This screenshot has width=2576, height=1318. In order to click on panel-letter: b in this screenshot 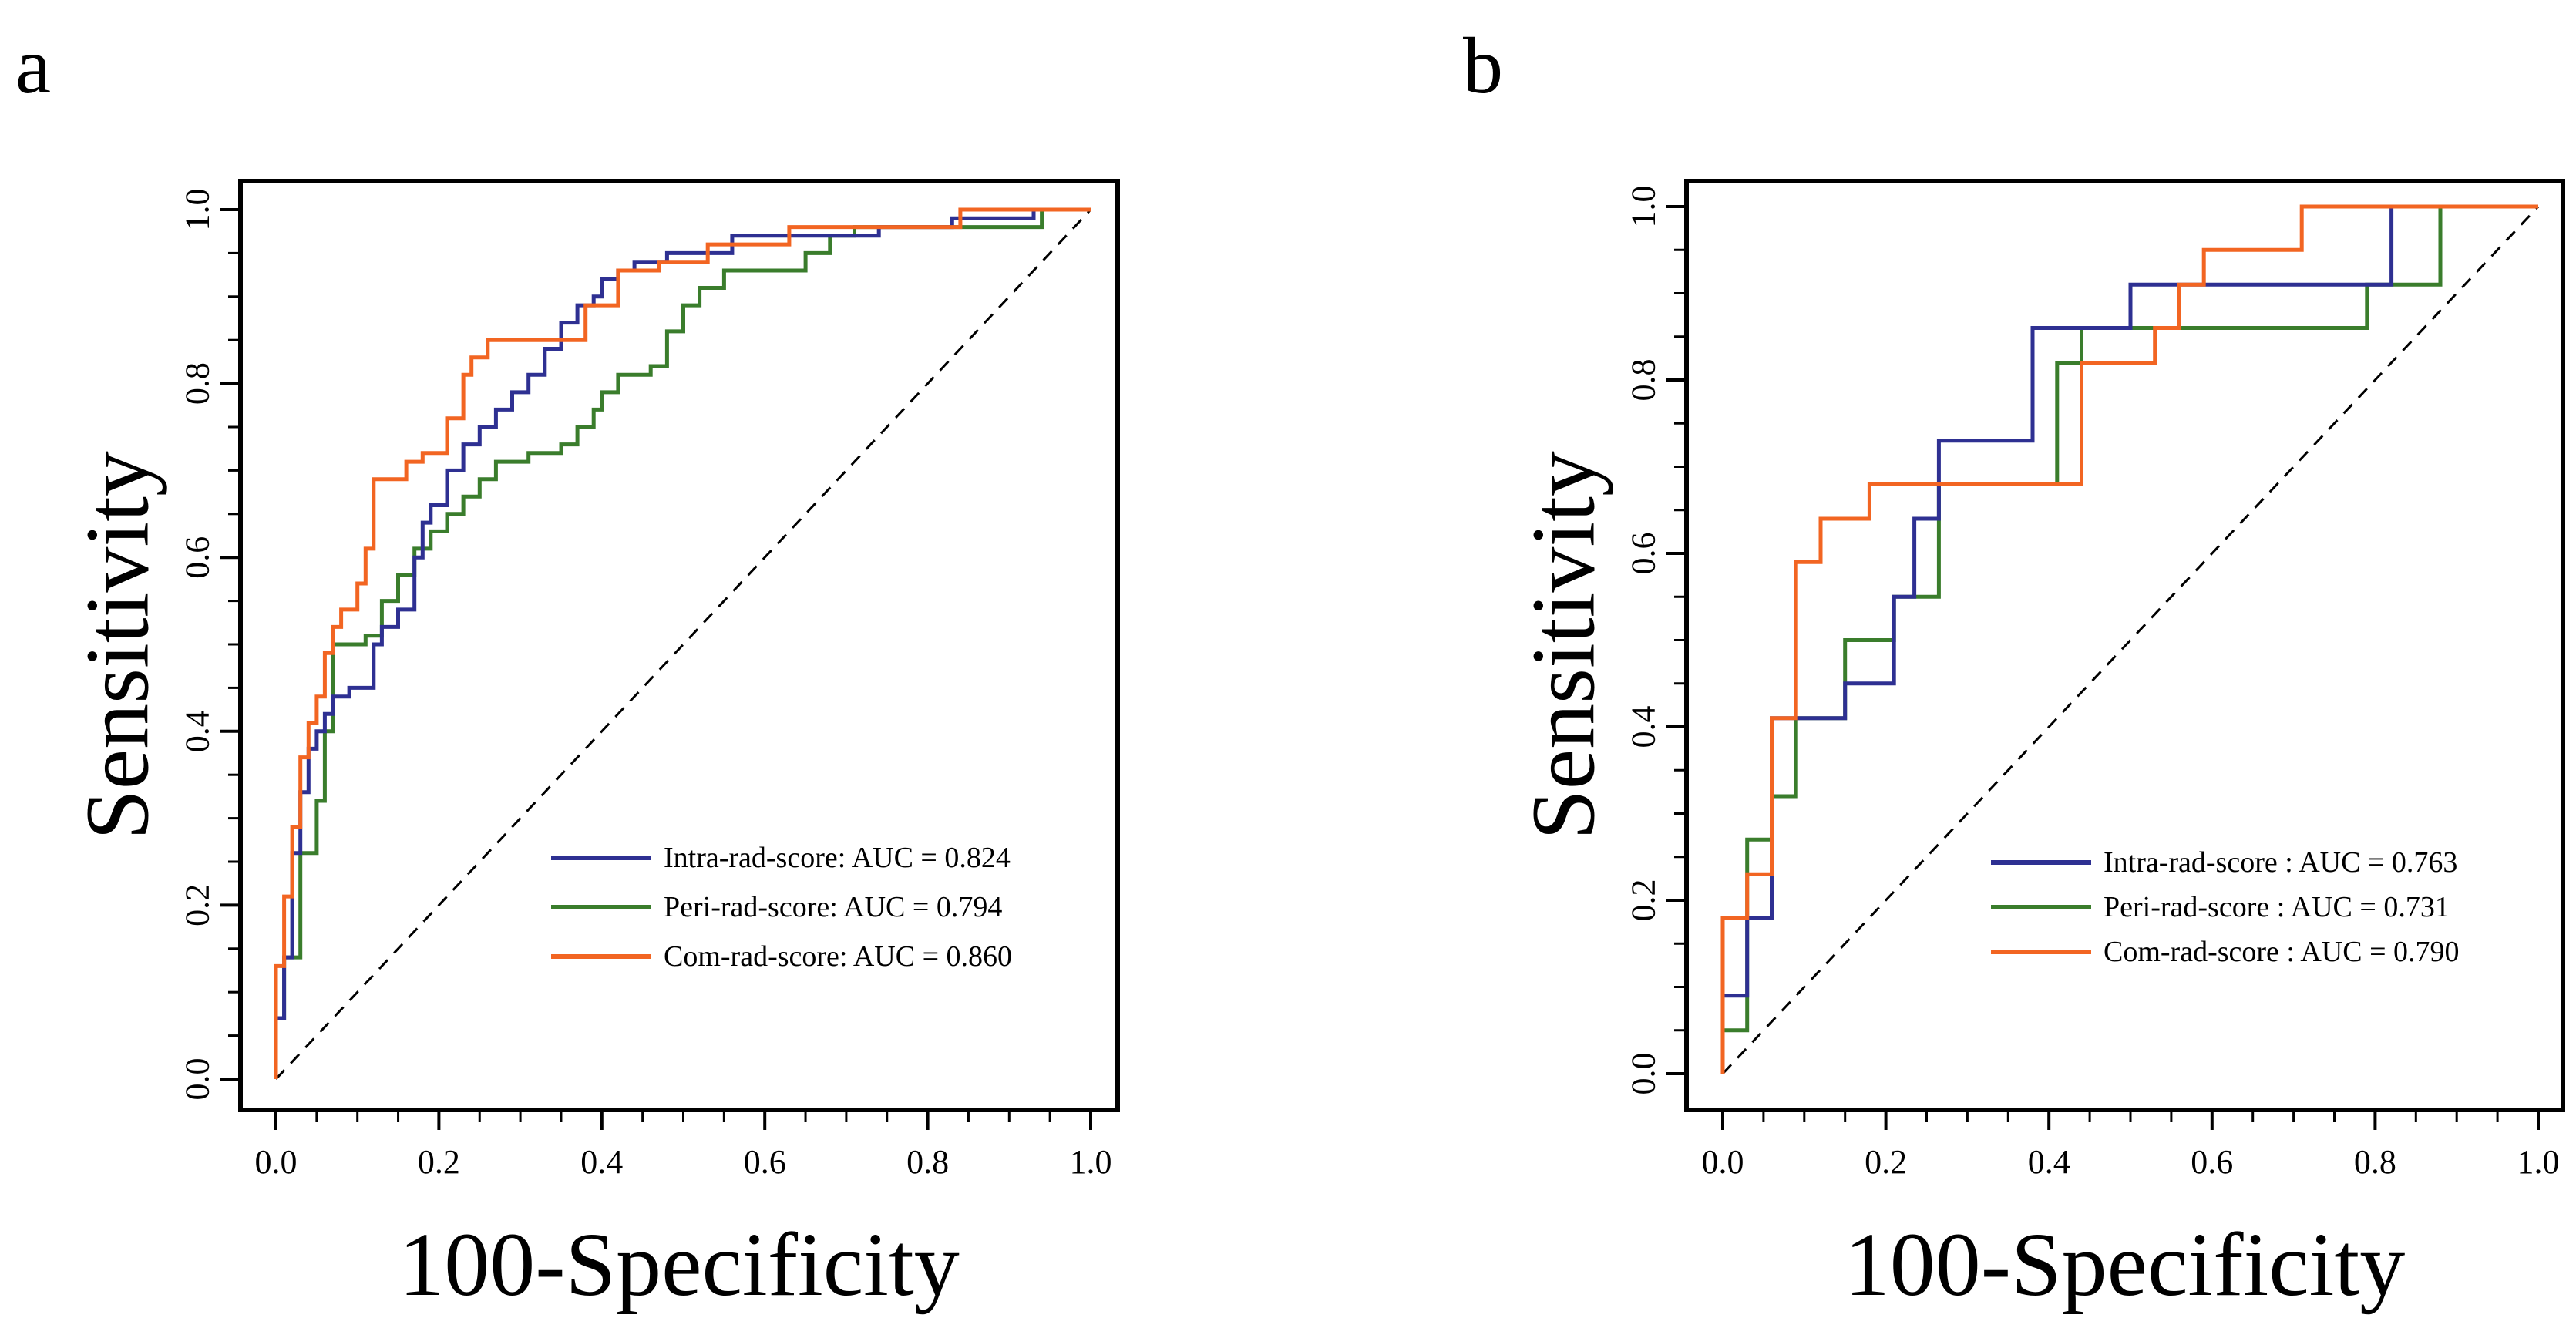, I will do `click(1483, 66)`.